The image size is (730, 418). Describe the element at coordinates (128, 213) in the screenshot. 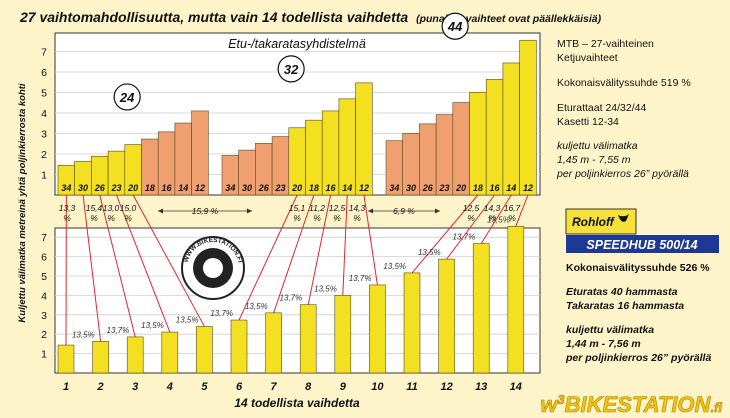

I see `top-step-label: 15,0%` at that location.